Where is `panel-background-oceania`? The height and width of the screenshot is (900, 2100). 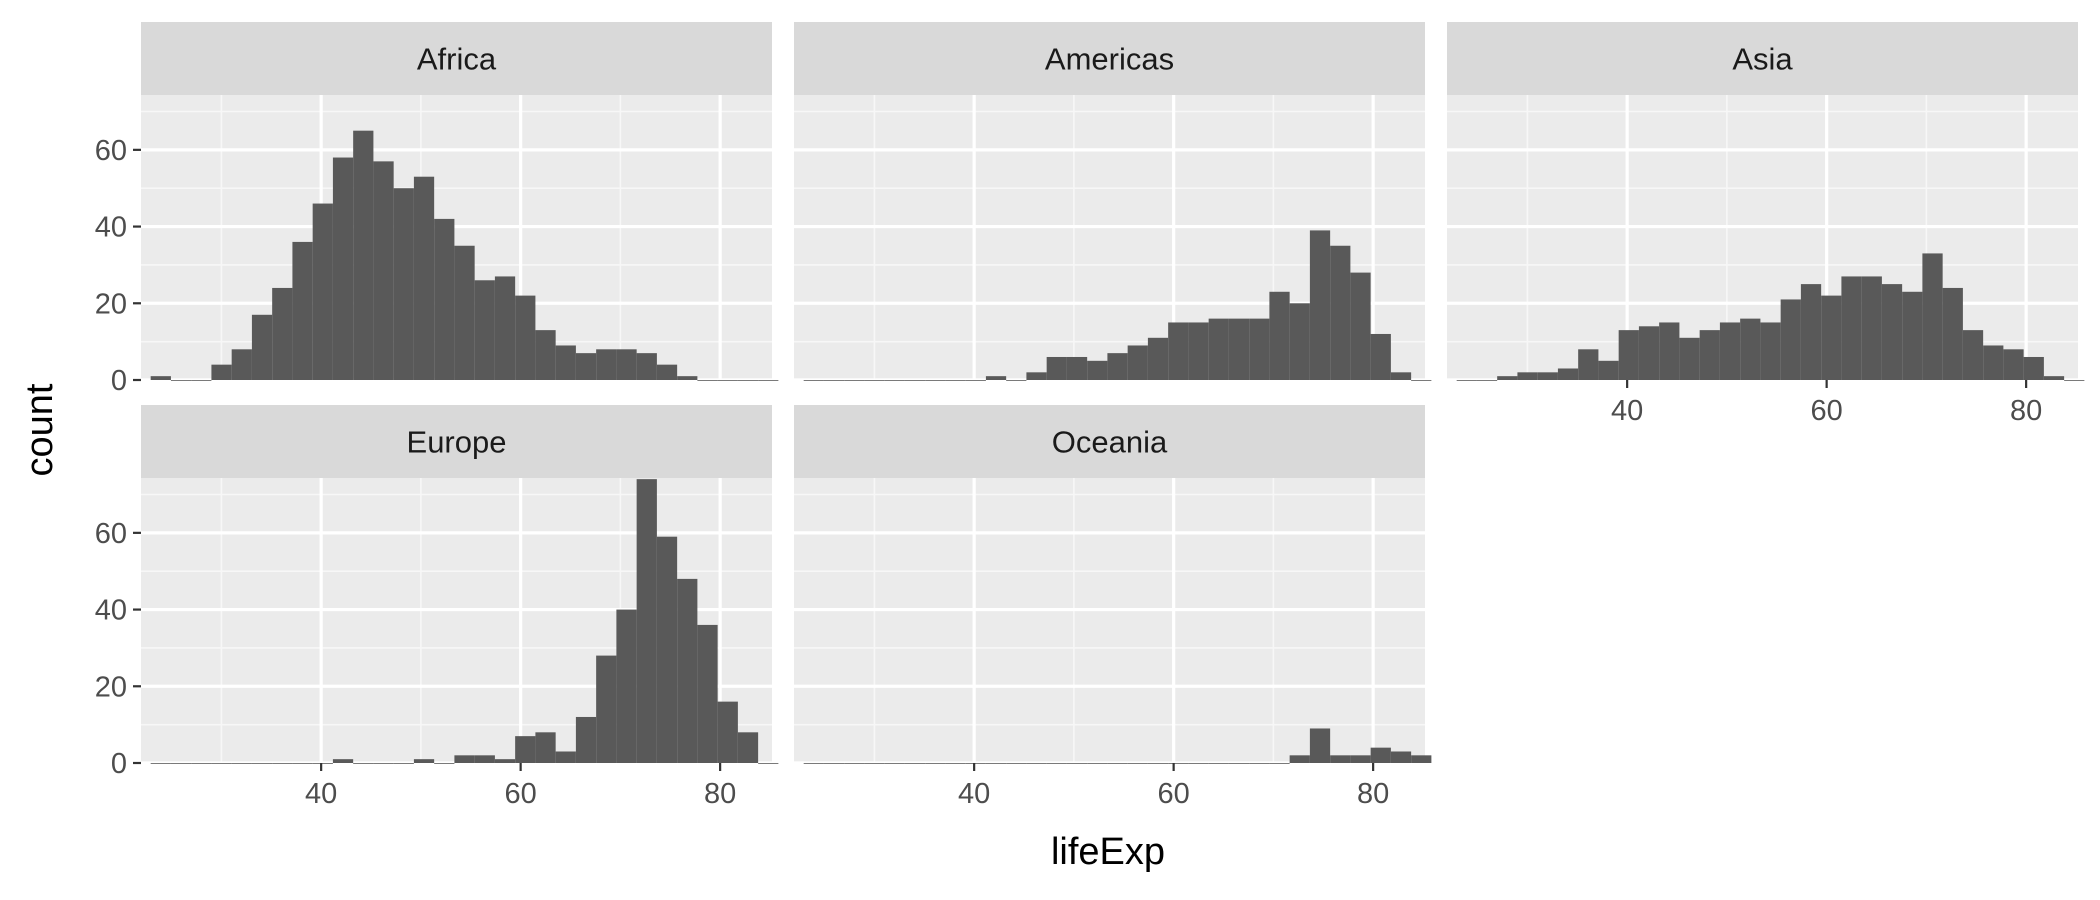
panel-background-oceania is located at coordinates (1109, 620).